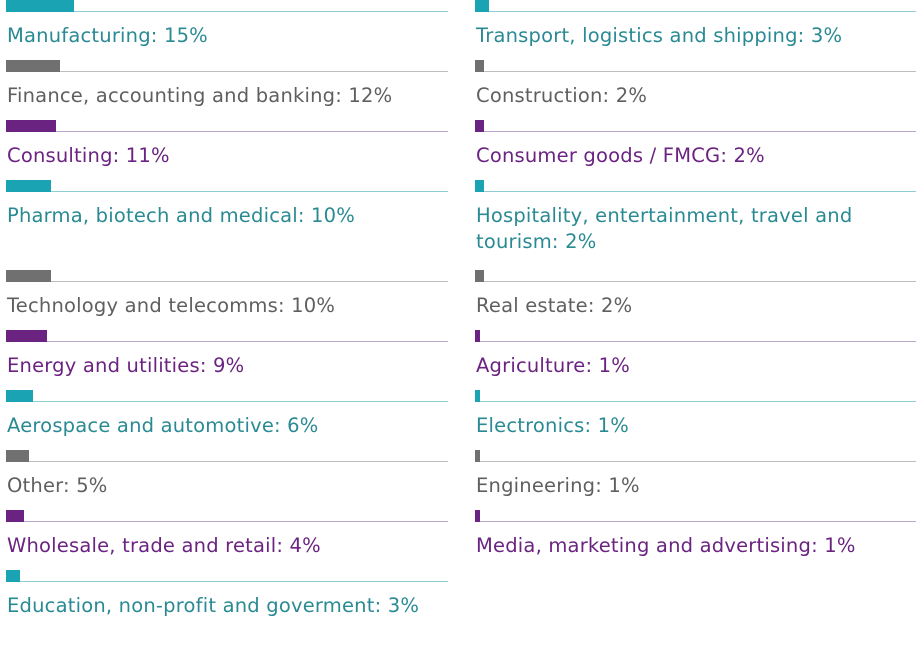 Image resolution: width=923 pixels, height=645 pixels. What do you see at coordinates (552, 425) in the screenshot?
I see `bar-label: Electronics: 1%` at bounding box center [552, 425].